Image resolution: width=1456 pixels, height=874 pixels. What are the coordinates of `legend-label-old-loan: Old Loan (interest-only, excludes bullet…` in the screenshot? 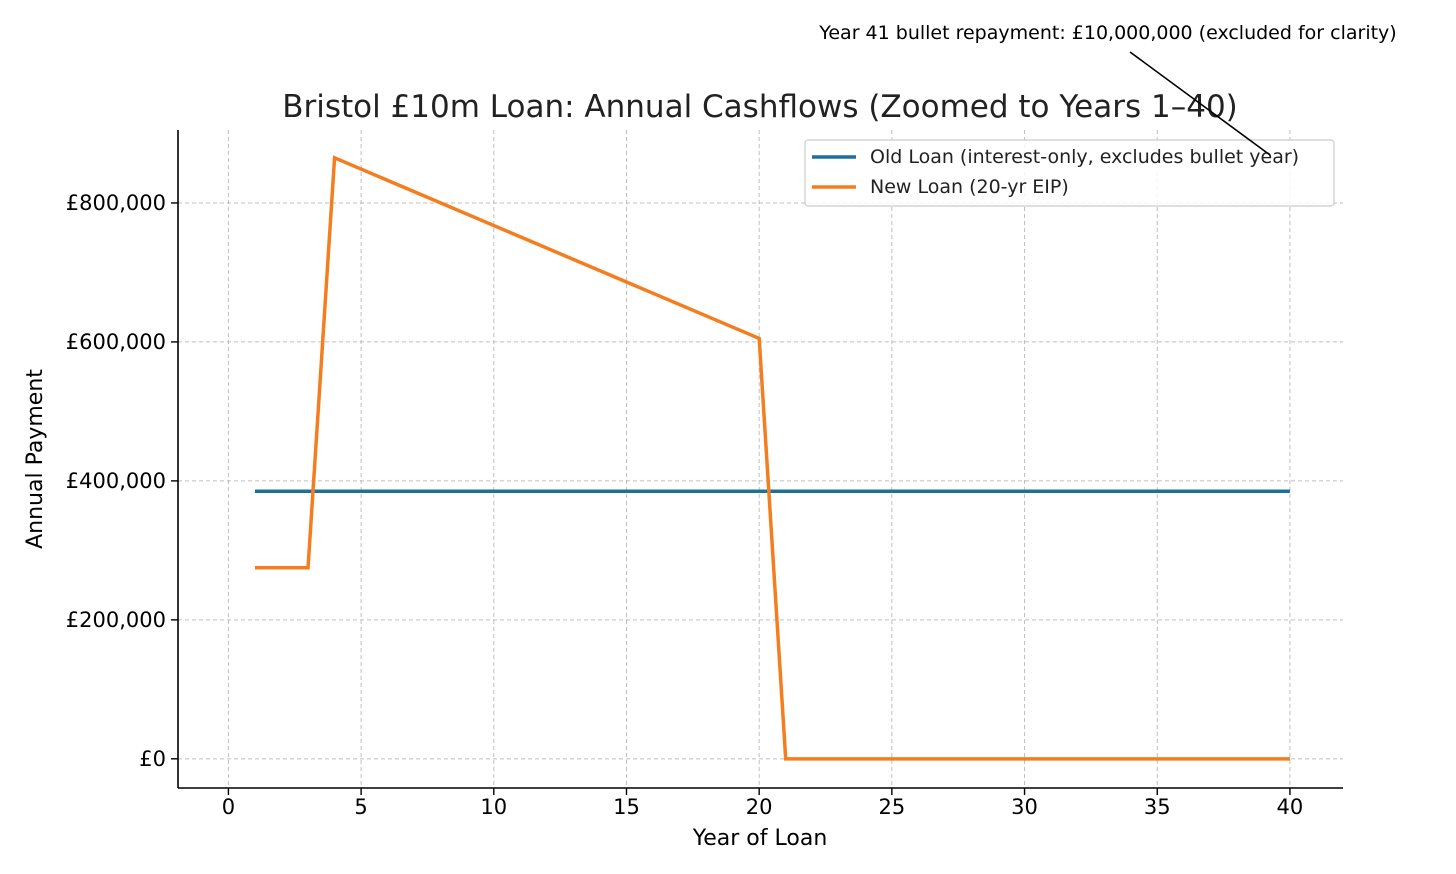 It's located at (1084, 157).